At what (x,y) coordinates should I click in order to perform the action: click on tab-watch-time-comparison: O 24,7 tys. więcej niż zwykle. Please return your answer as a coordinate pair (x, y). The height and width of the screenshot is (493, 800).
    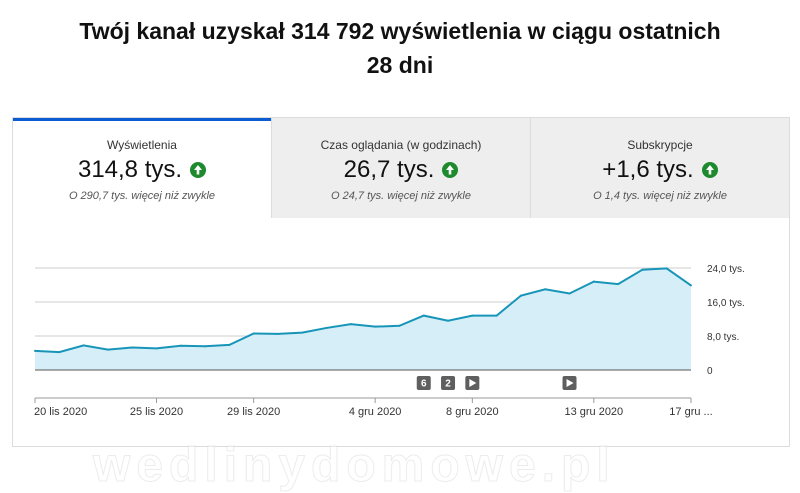
    Looking at the image, I should click on (401, 196).